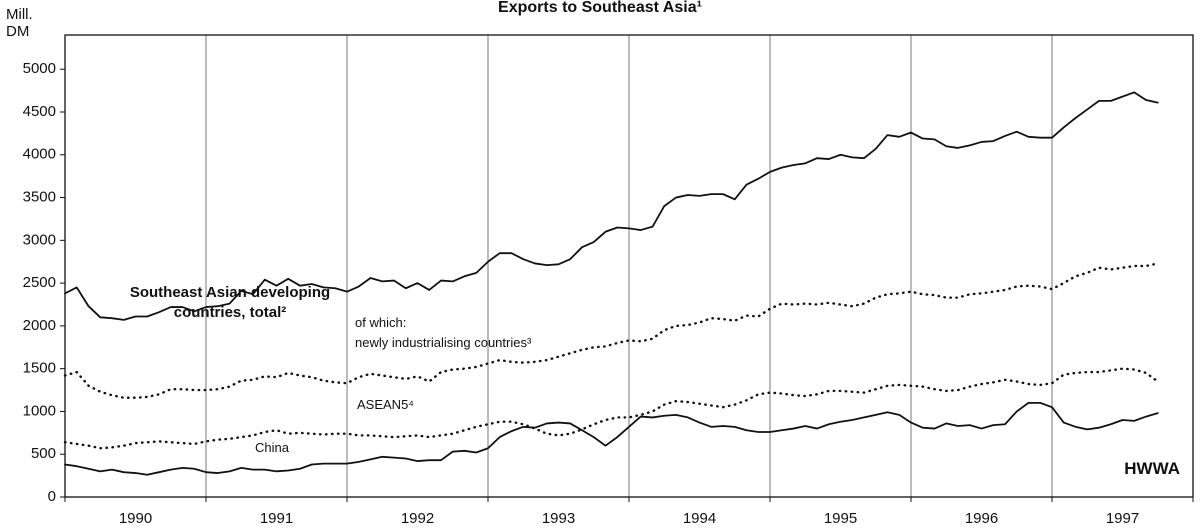 This screenshot has height=531, width=1200. What do you see at coordinates (135, 518) in the screenshot?
I see `x-tick-label: 1990` at bounding box center [135, 518].